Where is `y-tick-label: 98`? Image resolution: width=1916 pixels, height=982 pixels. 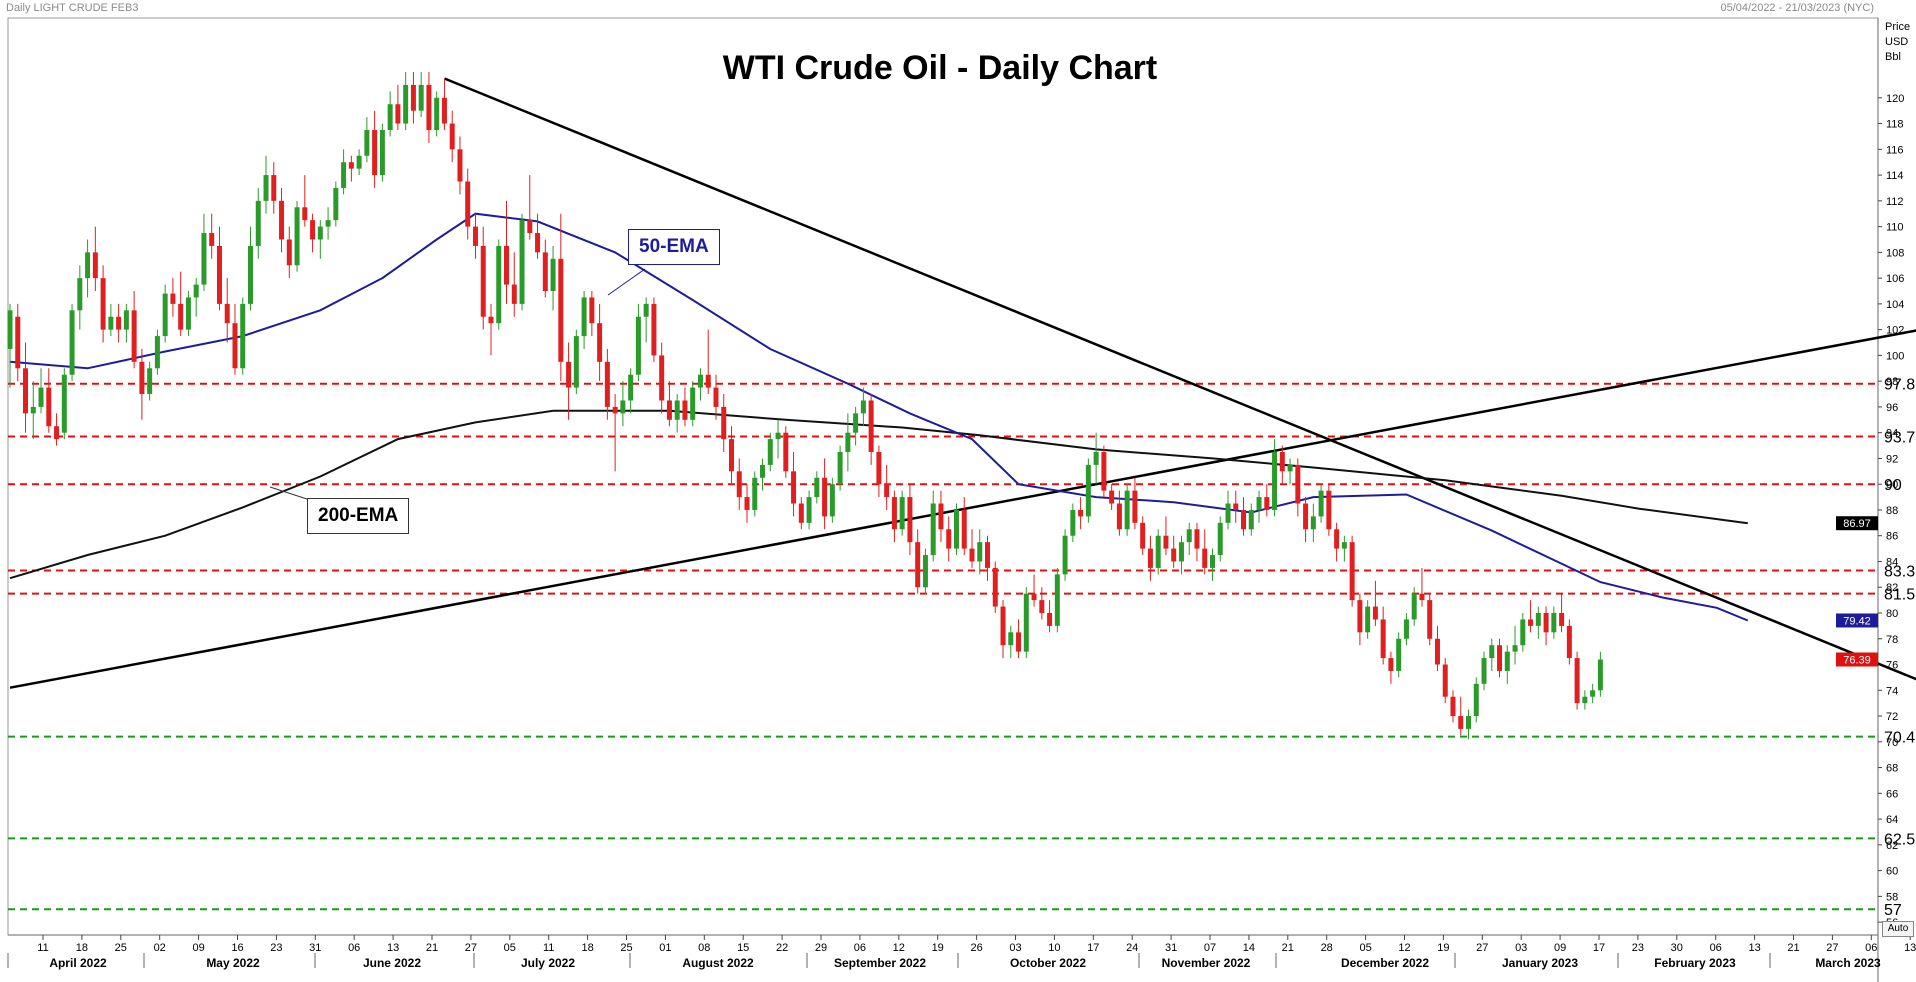
y-tick-label: 98 is located at coordinates (1892, 382).